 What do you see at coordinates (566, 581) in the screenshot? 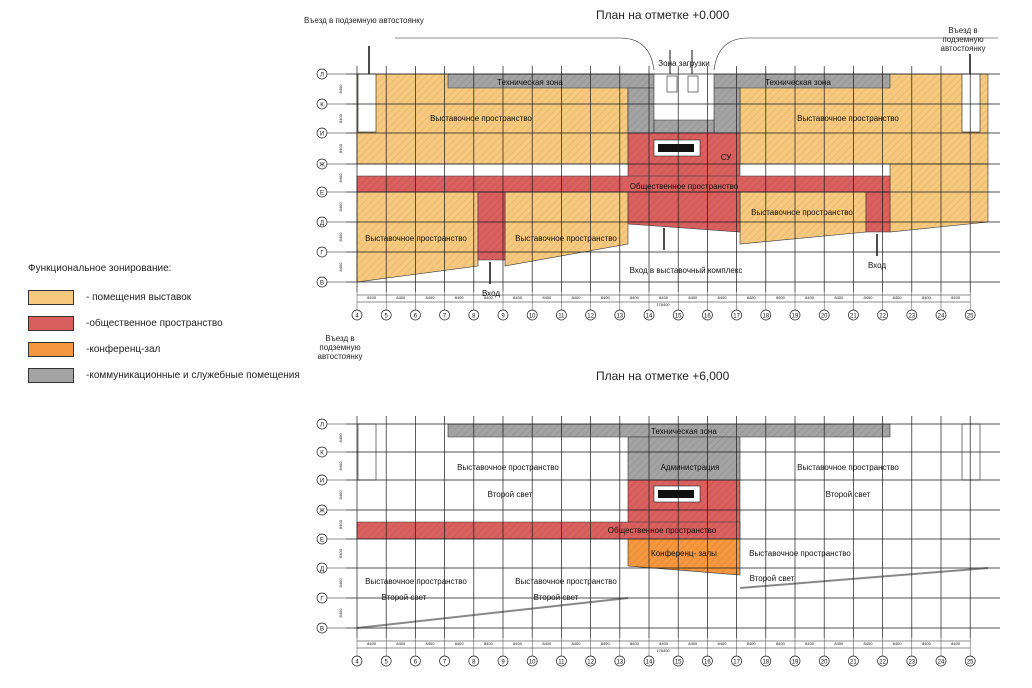
I see `p2-label-expo-low-b: Выставочное пространство` at bounding box center [566, 581].